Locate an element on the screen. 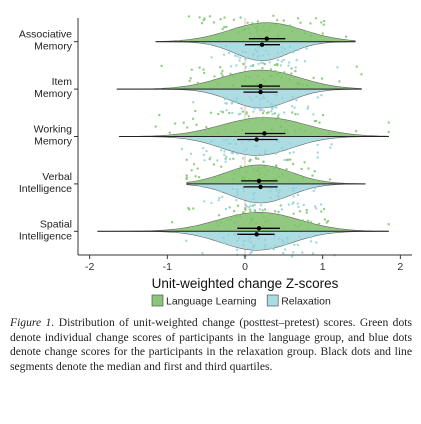  figure-caption-label: Figure 1. is located at coordinates (32, 322).